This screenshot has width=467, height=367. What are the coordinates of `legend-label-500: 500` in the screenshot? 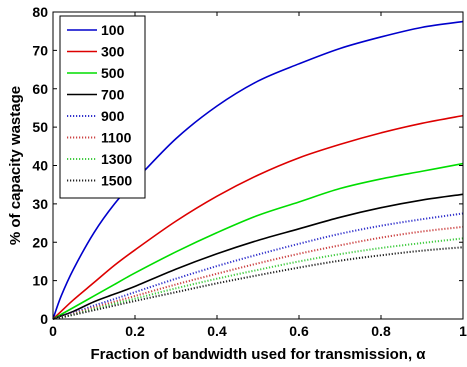 It's located at (113, 73).